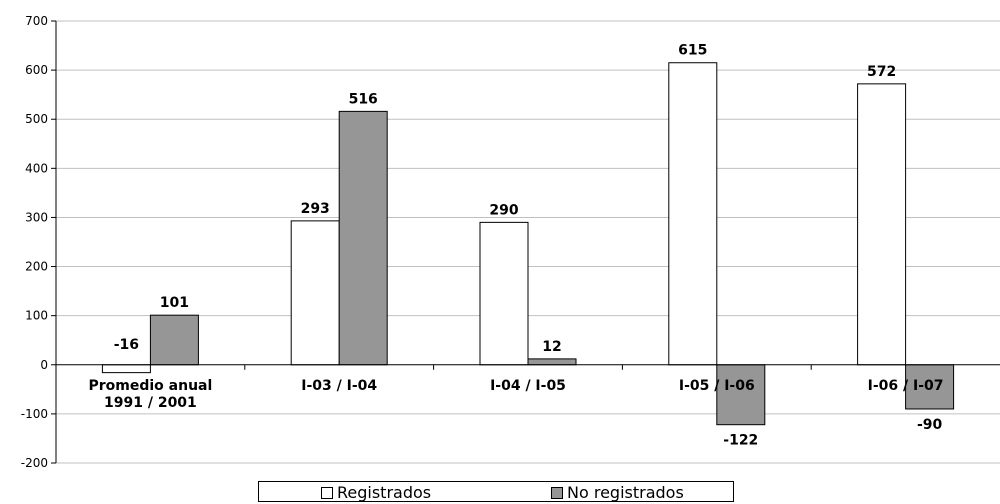  What do you see at coordinates (625, 492) in the screenshot?
I see `legend-label-no-registrados: No registrados` at bounding box center [625, 492].